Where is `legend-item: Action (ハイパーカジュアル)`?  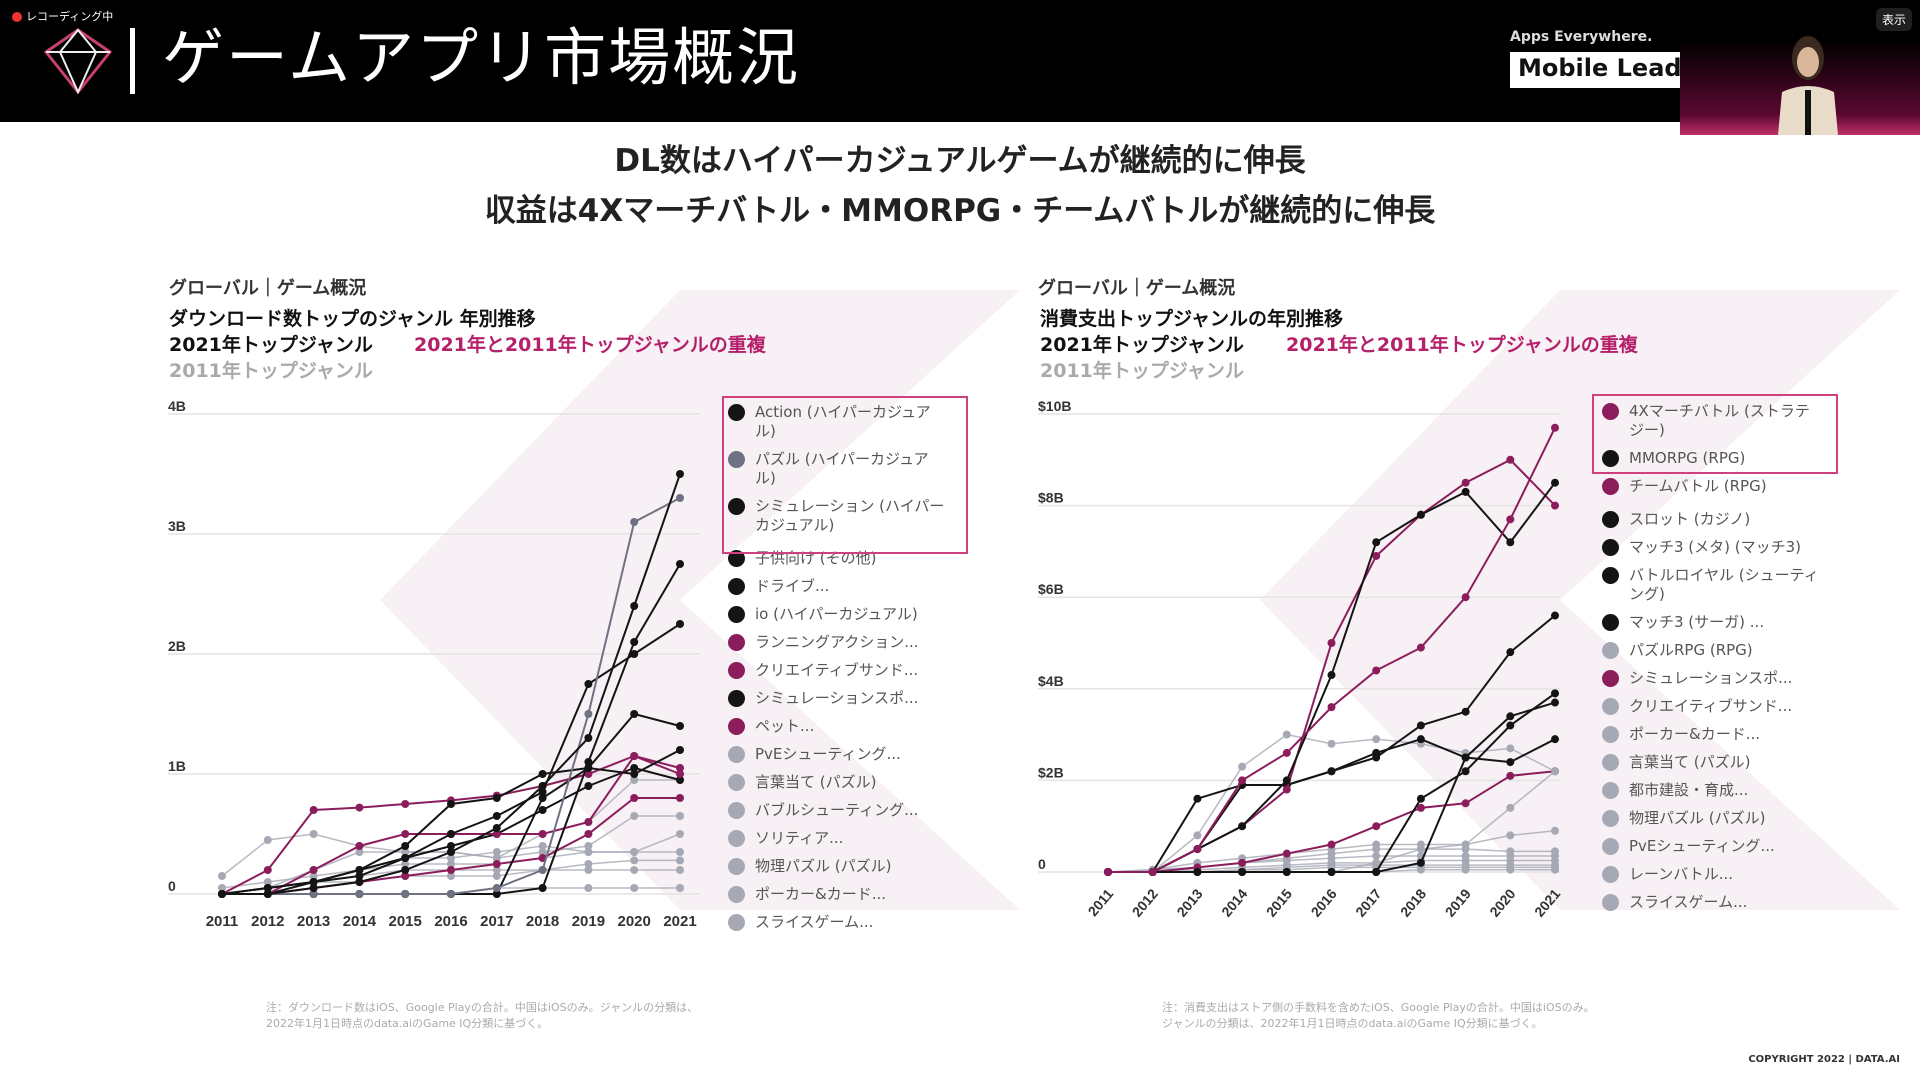 legend-item: Action (ハイパーカジュアル) is located at coordinates (838, 422).